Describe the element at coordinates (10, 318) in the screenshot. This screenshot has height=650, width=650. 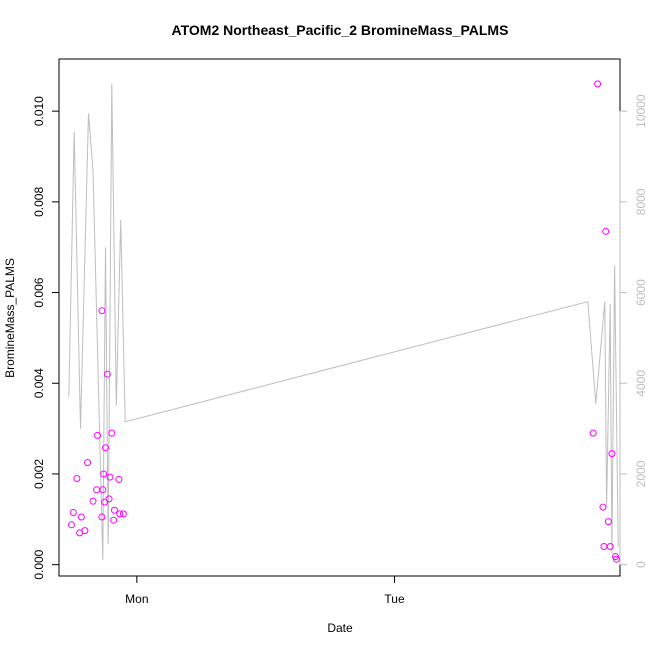
I see `y-axis-label: BromineMass_PALMS` at that location.